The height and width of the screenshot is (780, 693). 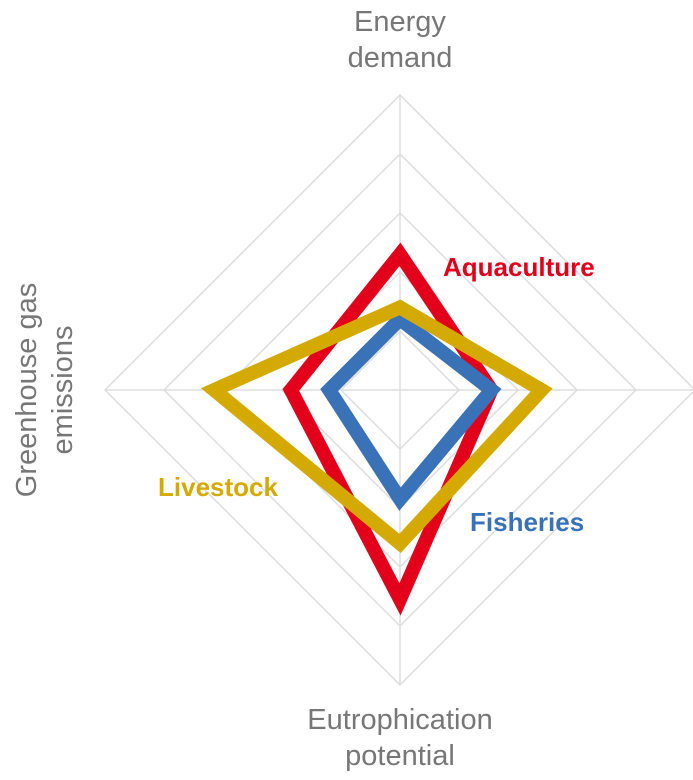 What do you see at coordinates (400, 738) in the screenshot?
I see `axis-label: Eutrophication potential` at bounding box center [400, 738].